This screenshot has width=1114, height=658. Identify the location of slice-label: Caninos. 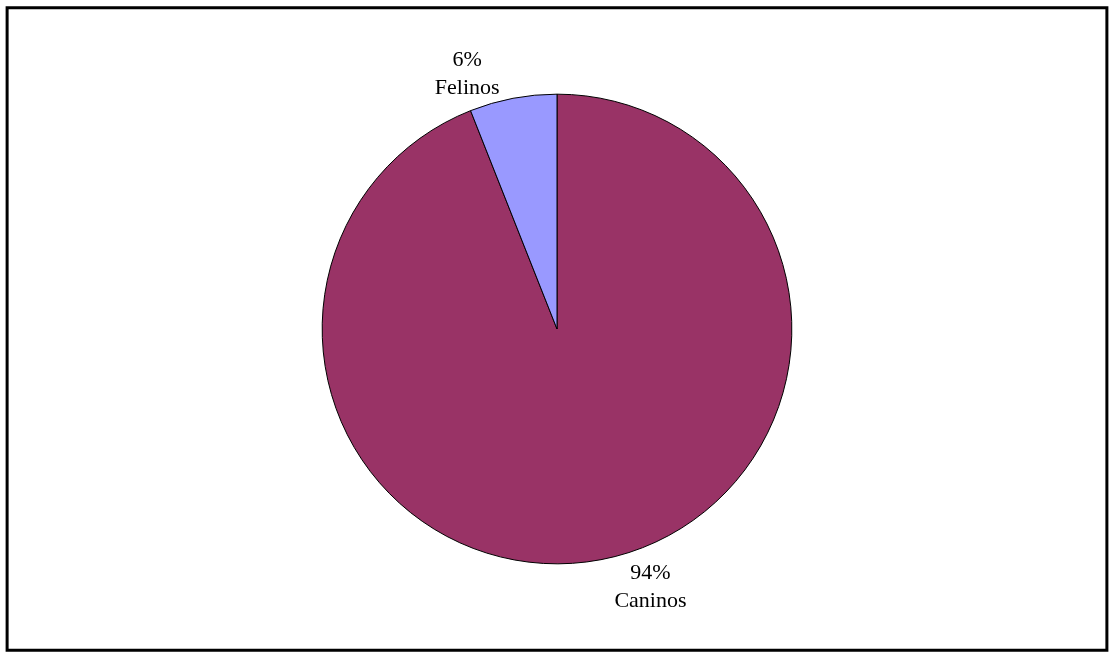
(650, 600).